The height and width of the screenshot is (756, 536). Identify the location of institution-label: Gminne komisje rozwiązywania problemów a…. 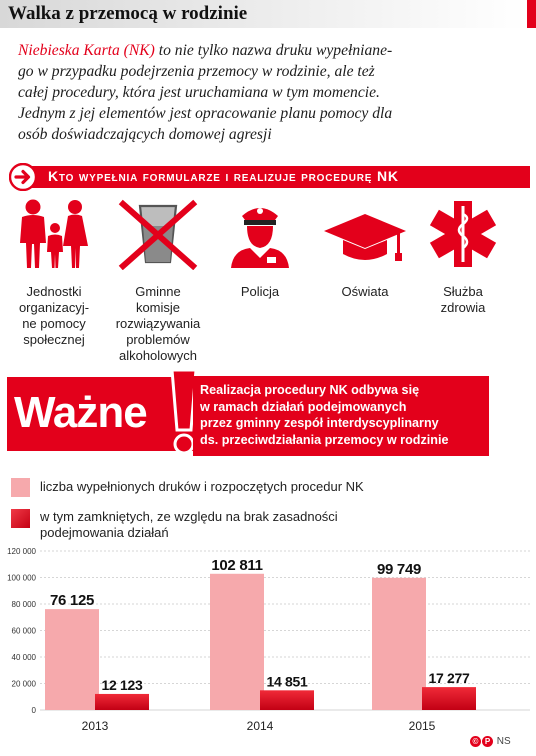
(158, 323).